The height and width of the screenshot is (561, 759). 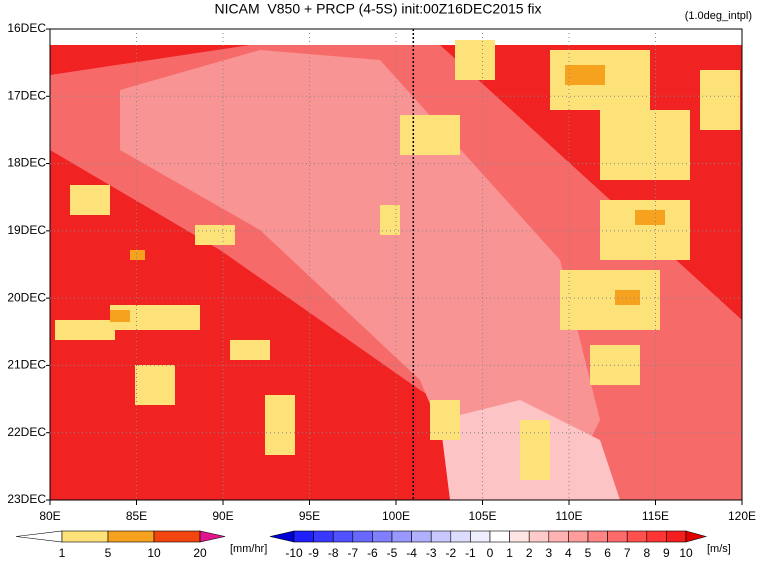 I want to click on y-tick-label: 21DEC, so click(x=26, y=365).